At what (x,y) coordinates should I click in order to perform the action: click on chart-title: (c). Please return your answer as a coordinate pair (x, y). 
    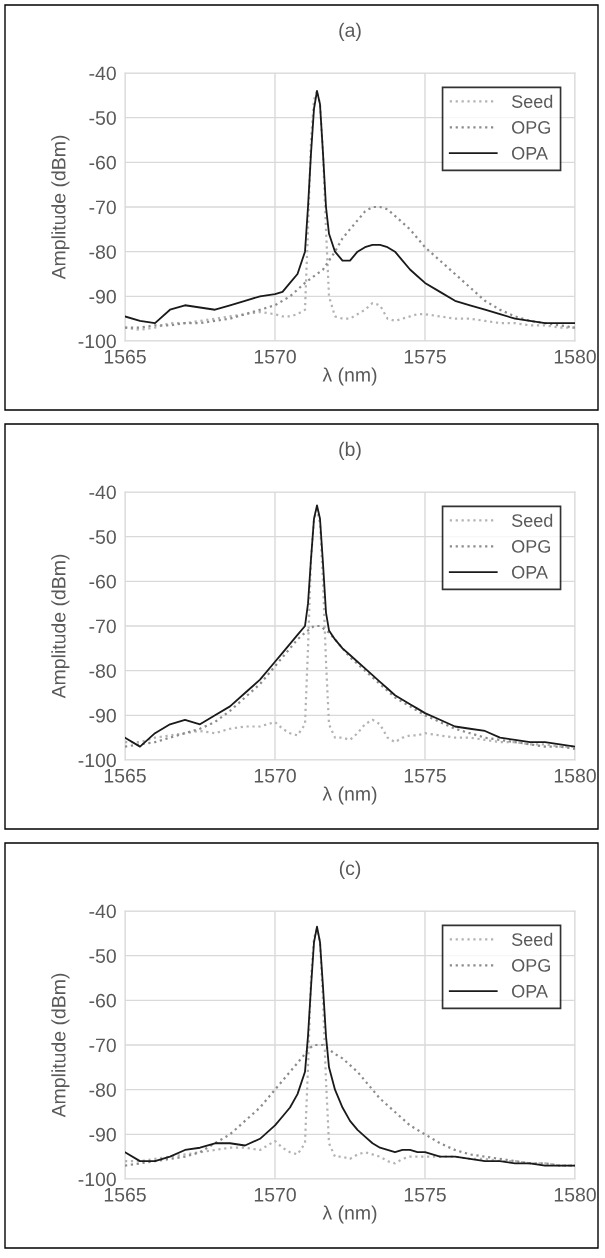
    Looking at the image, I should click on (350, 869).